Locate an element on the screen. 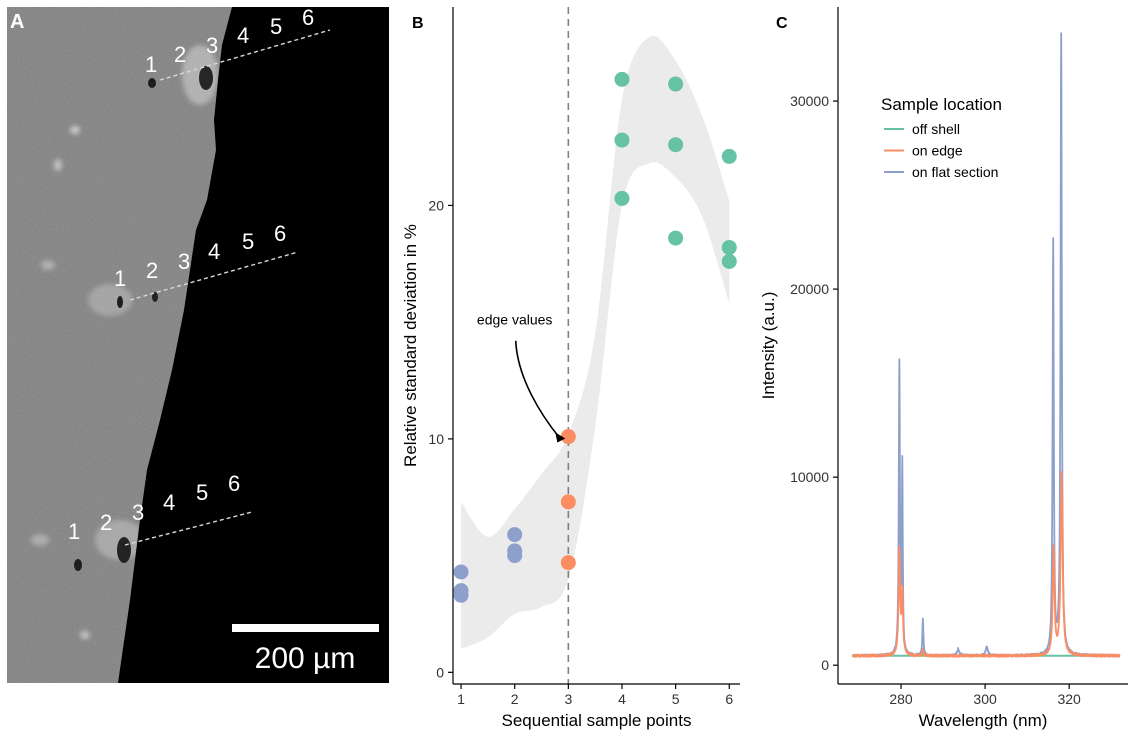 The image size is (1137, 746). sem-point-label-line1-1: 1 is located at coordinates (151, 64).